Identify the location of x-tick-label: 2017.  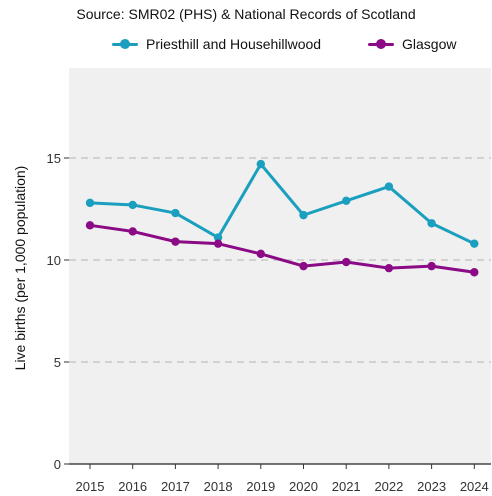
(175, 486).